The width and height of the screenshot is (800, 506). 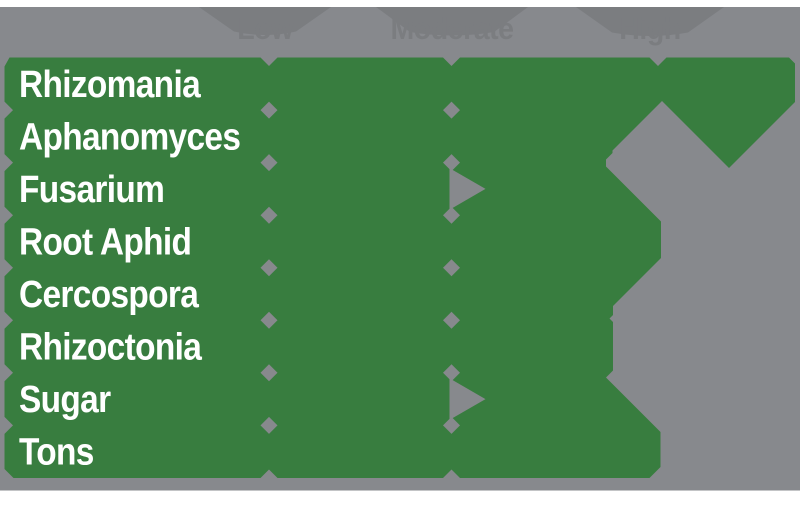 What do you see at coordinates (56, 452) in the screenshot?
I see `row-label-tons: Tons` at bounding box center [56, 452].